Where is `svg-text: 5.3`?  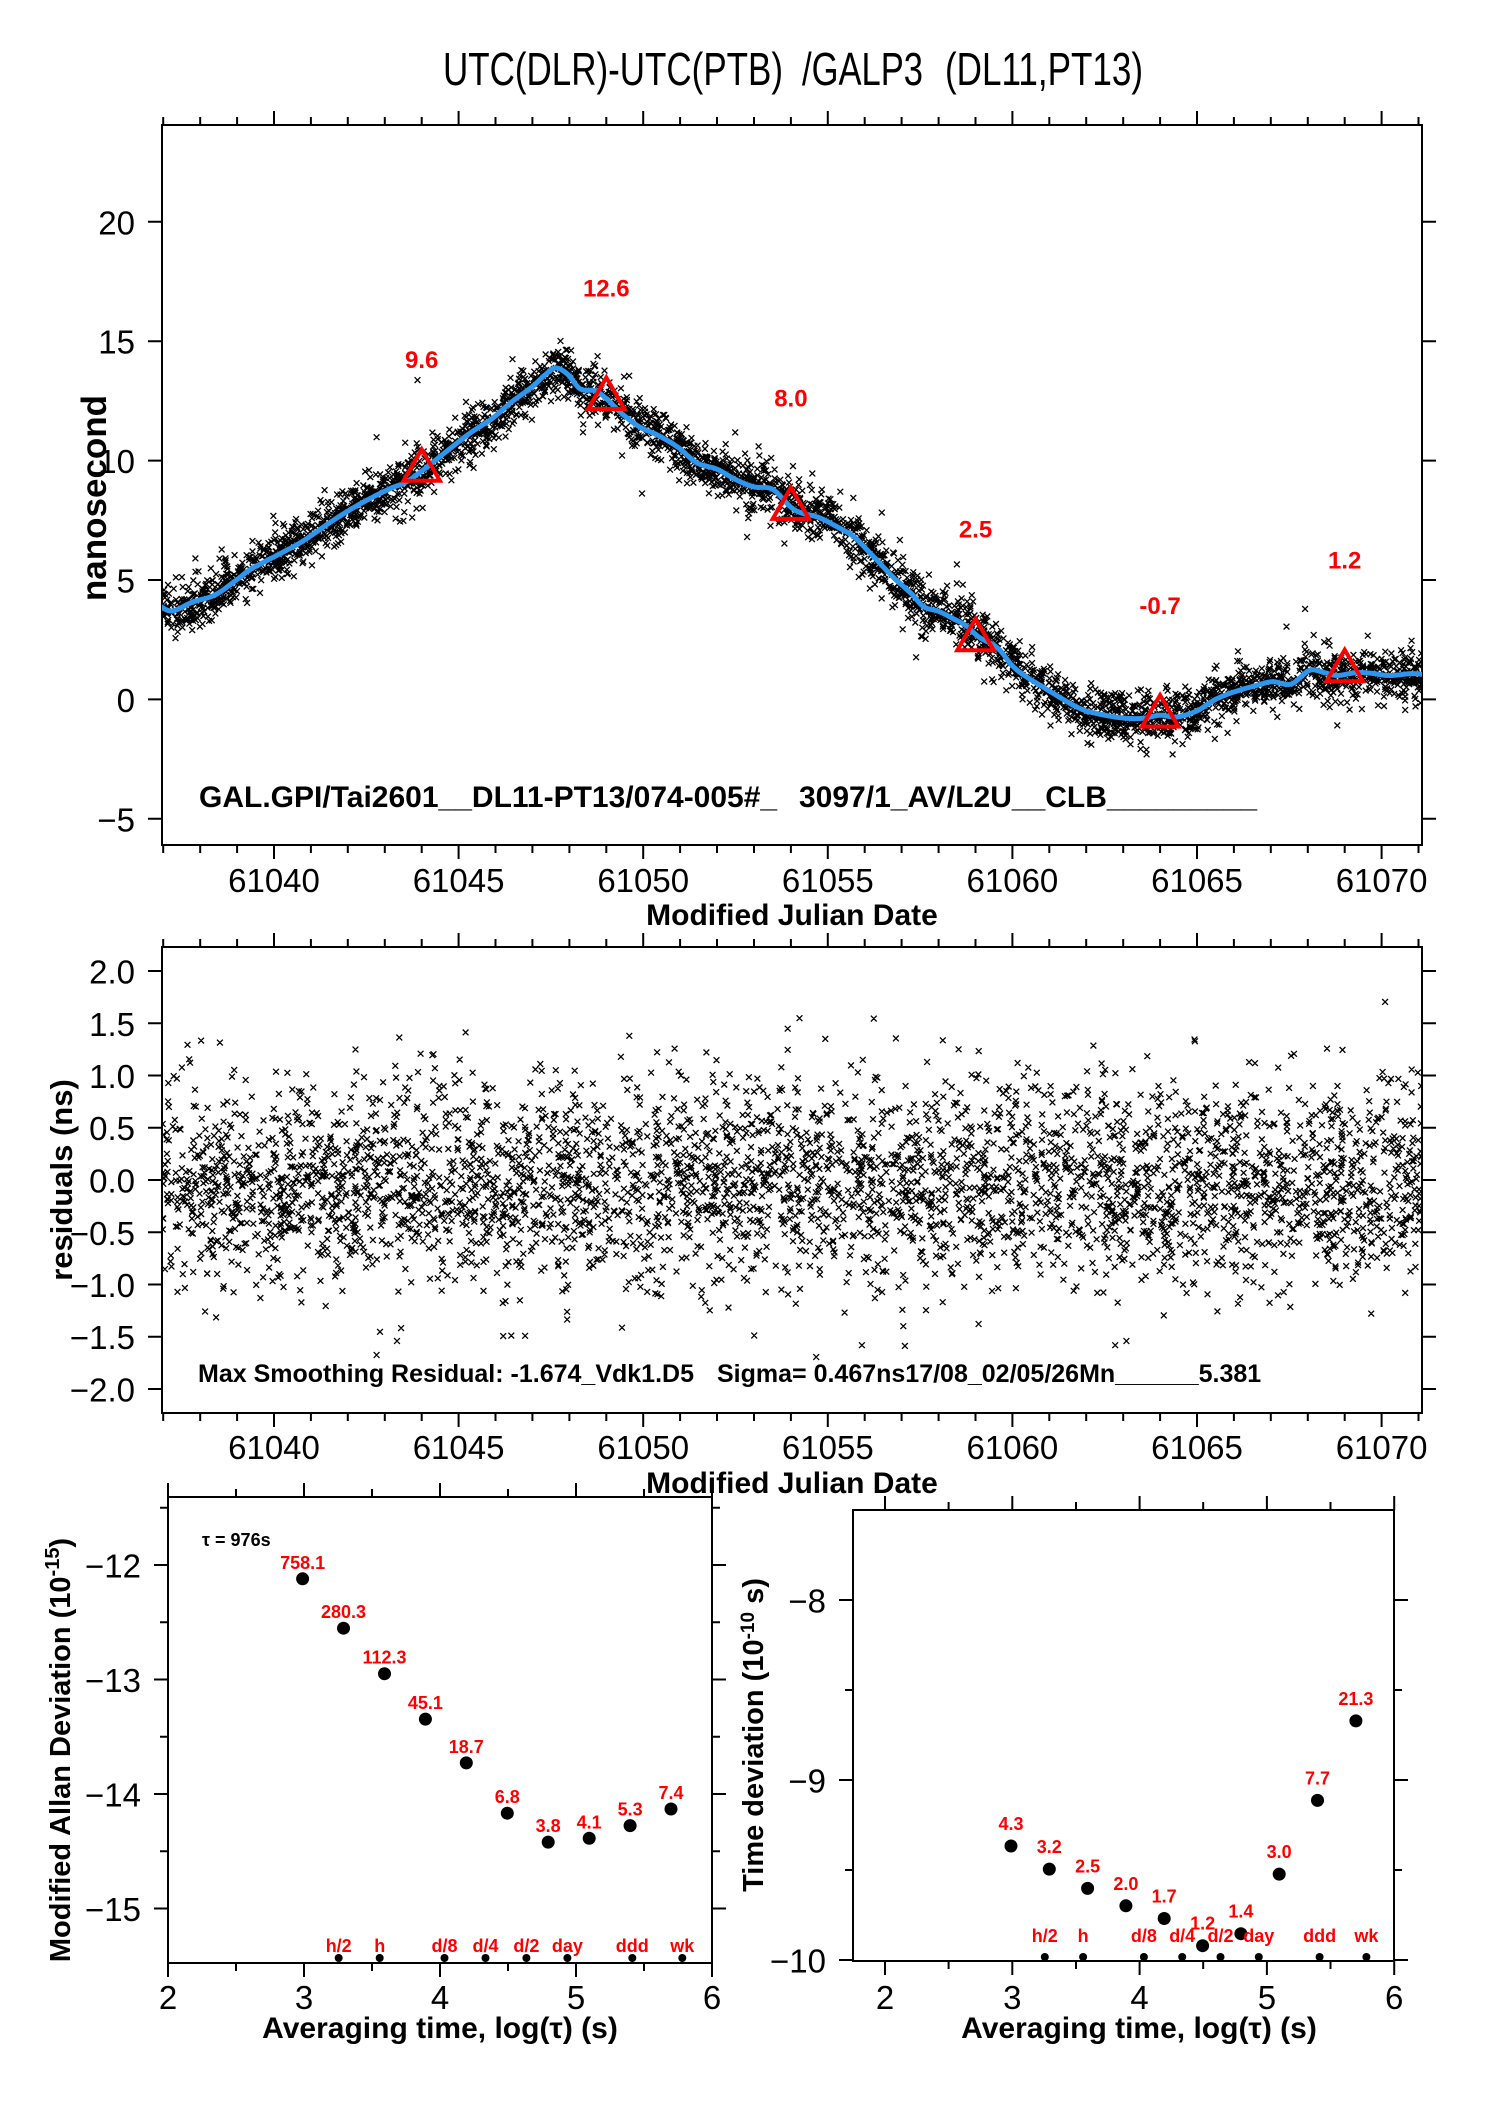
svg-text: 5.3 is located at coordinates (630, 1810).